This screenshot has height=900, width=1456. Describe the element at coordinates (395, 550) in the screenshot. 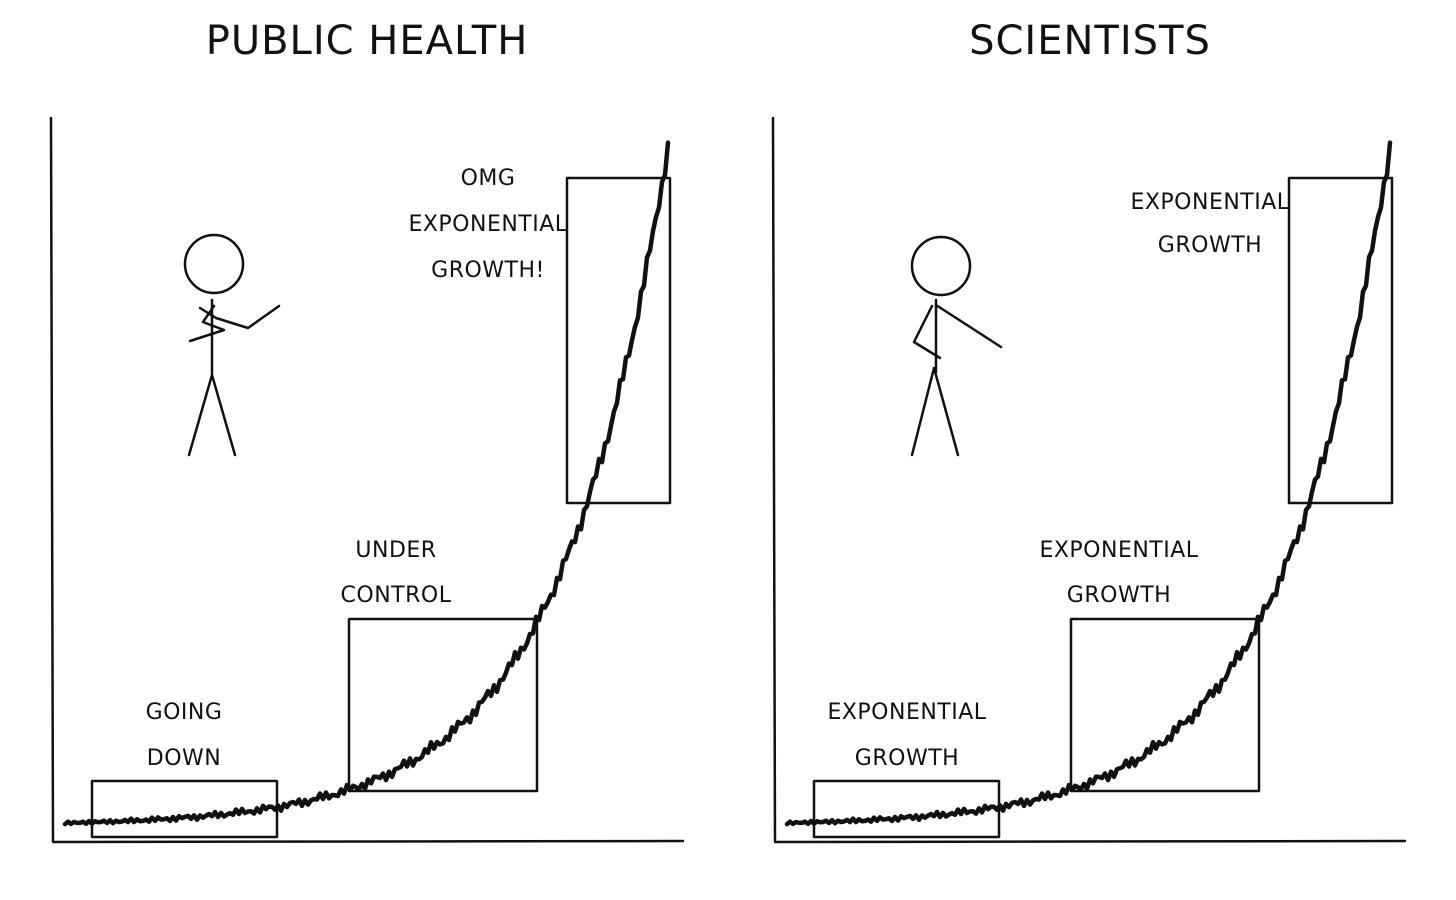

I see `box-label: UNDER` at that location.